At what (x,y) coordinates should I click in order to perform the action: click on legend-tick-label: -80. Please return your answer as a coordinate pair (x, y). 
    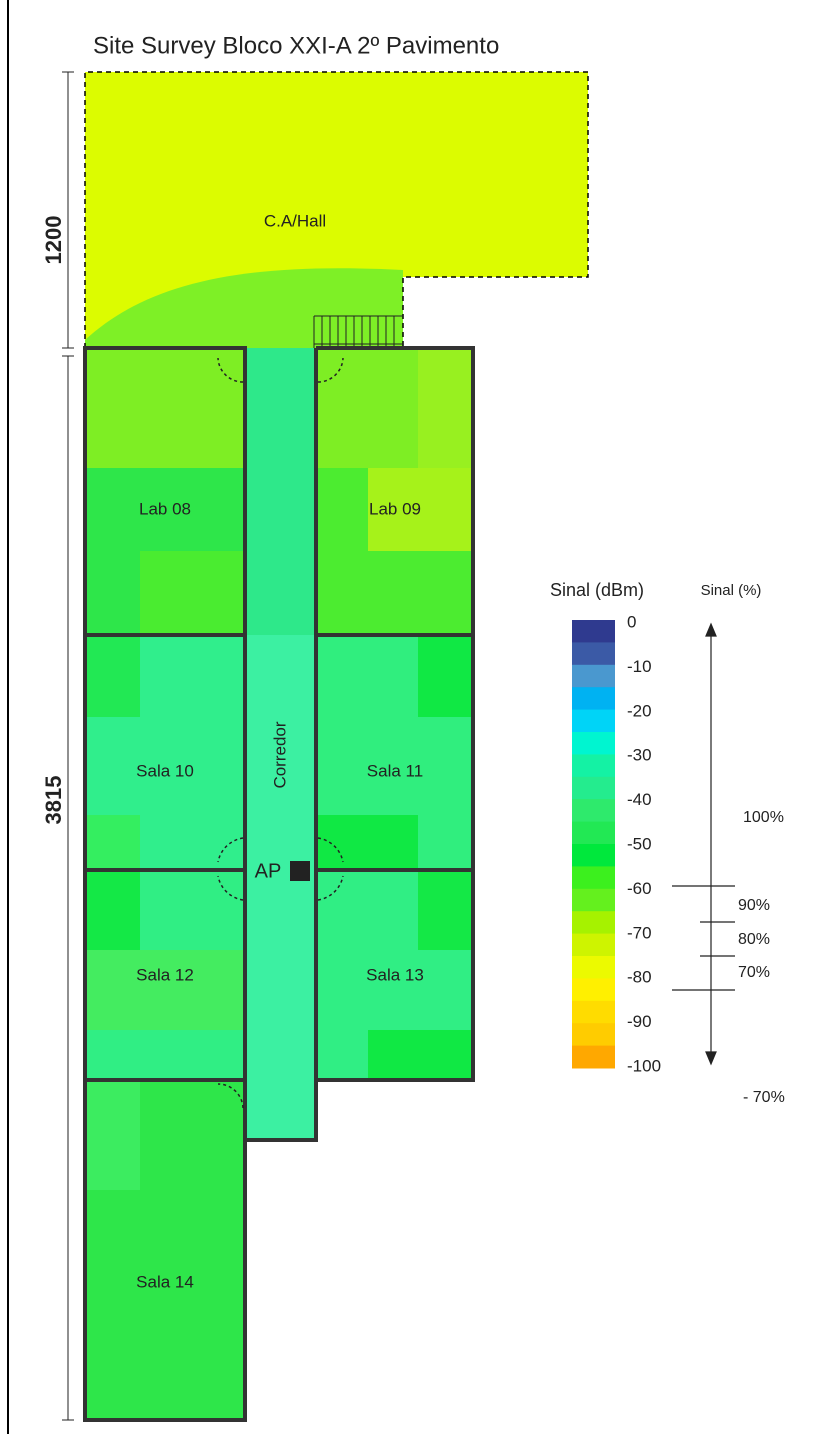
    Looking at the image, I should click on (639, 977).